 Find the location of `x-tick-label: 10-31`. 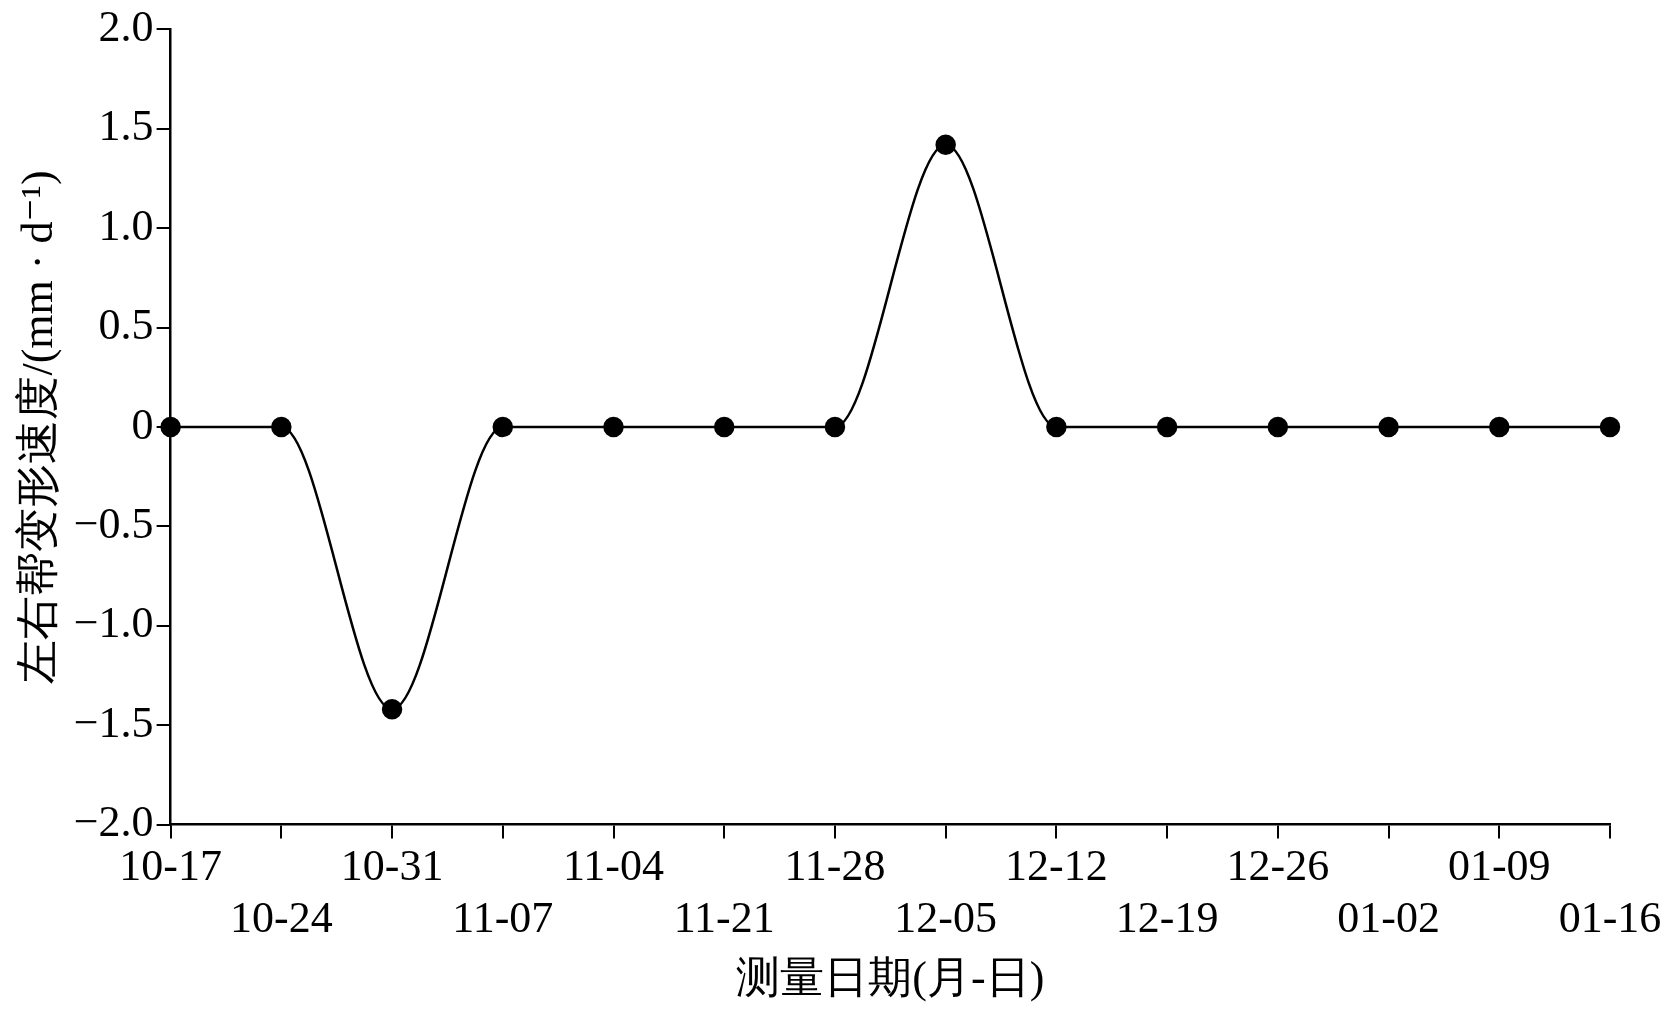

x-tick-label: 10-31 is located at coordinates (392, 865).